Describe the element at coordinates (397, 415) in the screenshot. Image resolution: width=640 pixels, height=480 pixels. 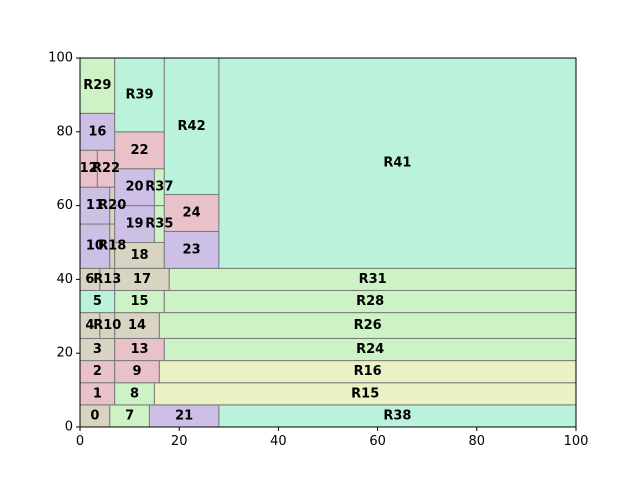
I see `cell-label-r38: R38` at that location.